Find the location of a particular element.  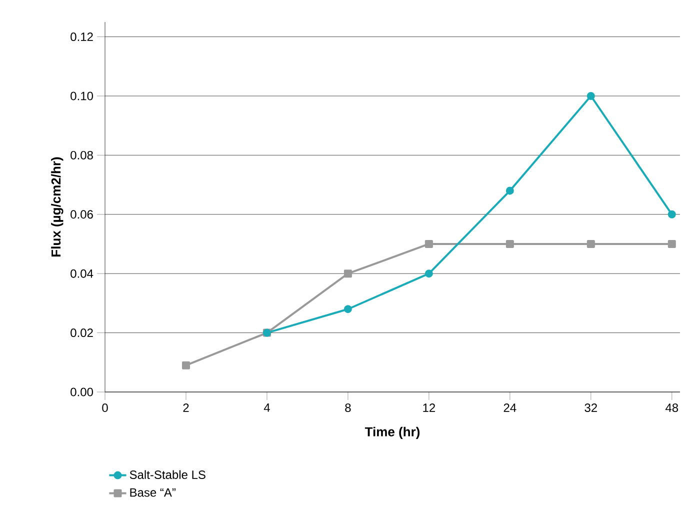

y-tick-label: 0.10 is located at coordinates (82, 96).